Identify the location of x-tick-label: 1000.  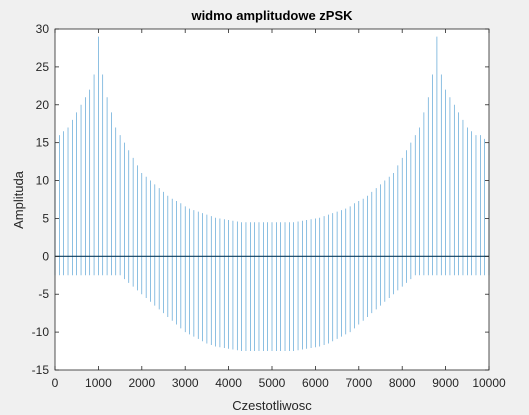
(98, 383).